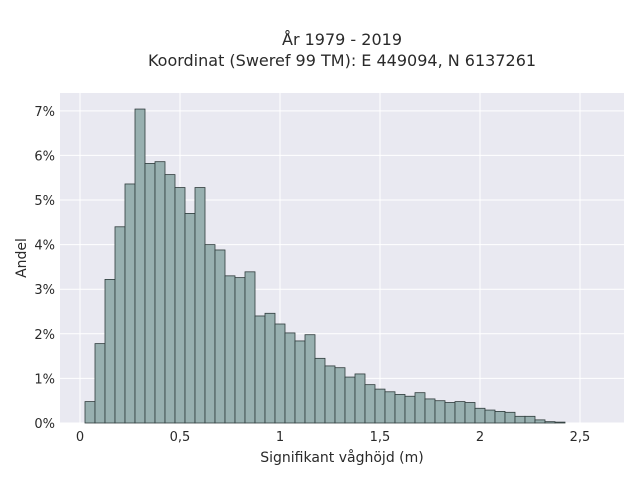 This screenshot has height=480, width=640. I want to click on x-tick-label: 1, so click(280, 437).